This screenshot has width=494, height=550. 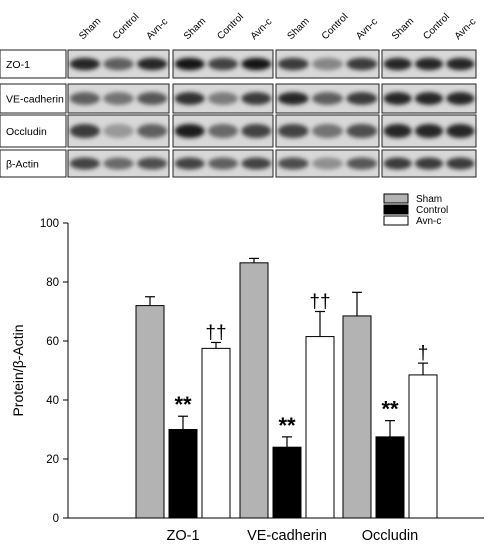 What do you see at coordinates (319, 302) in the screenshot?
I see `significance-marker: ††` at bounding box center [319, 302].